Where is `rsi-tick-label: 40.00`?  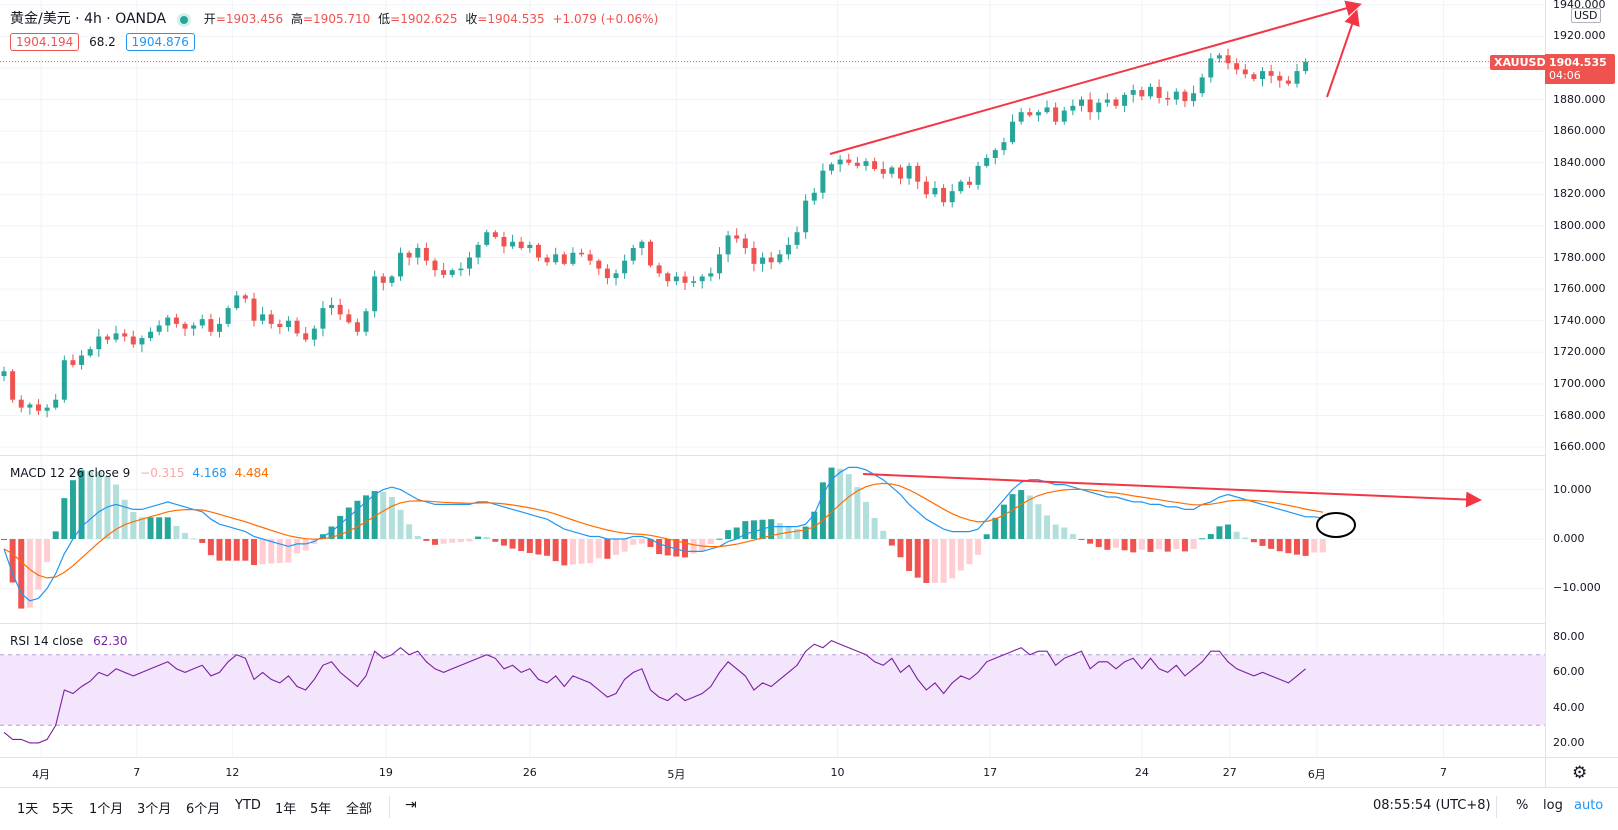 rsi-tick-label: 40.00 is located at coordinates (1569, 707).